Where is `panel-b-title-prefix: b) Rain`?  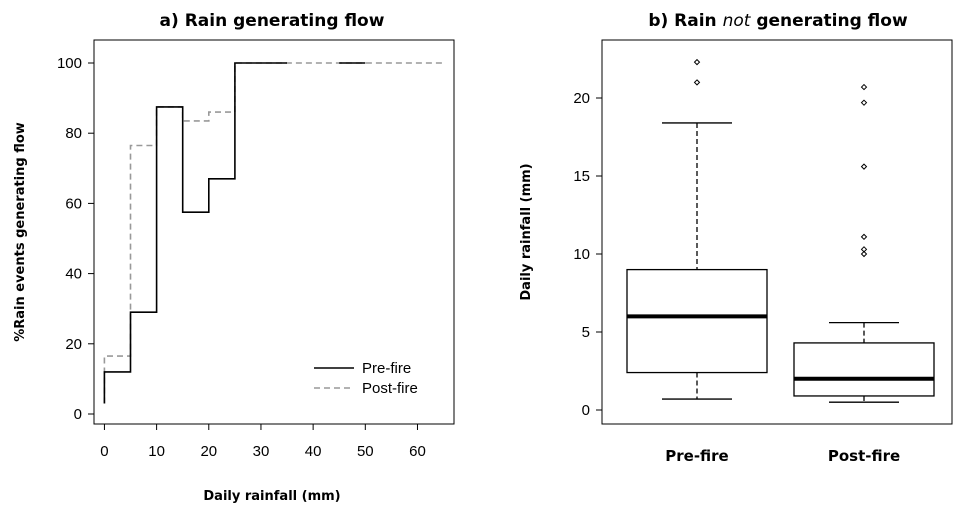 panel-b-title-prefix: b) Rain is located at coordinates (685, 21).